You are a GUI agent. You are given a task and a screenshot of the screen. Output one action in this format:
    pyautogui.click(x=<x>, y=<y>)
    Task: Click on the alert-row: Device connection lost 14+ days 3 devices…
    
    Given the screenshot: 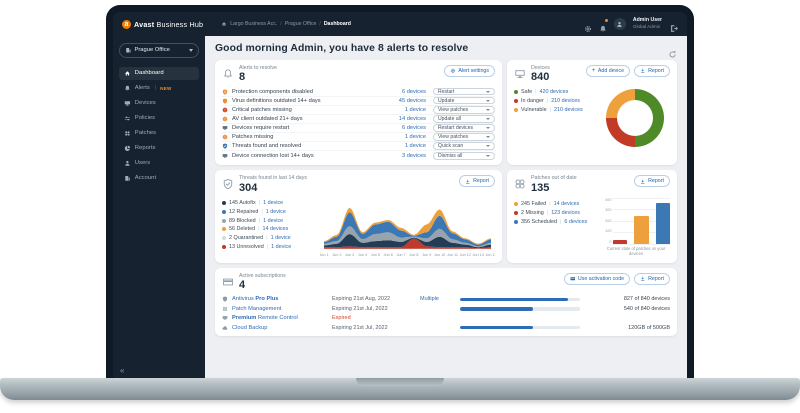 What is the action you would take?
    pyautogui.click(x=358, y=155)
    